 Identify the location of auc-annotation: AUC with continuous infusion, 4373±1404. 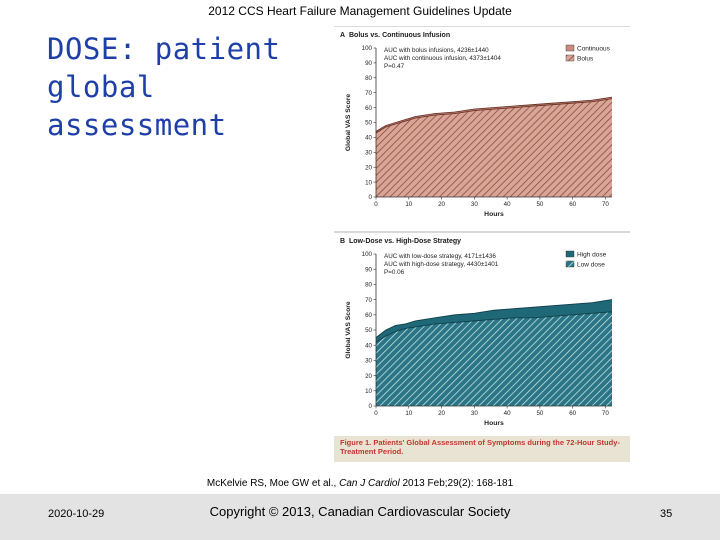
(442, 58).